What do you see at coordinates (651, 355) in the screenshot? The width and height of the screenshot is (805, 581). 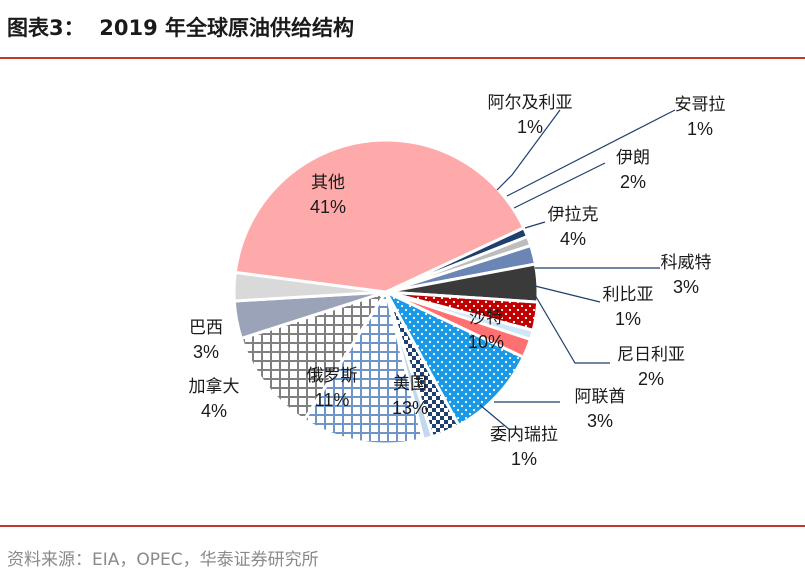 I see `slice-label-6: 尼日利亚` at bounding box center [651, 355].